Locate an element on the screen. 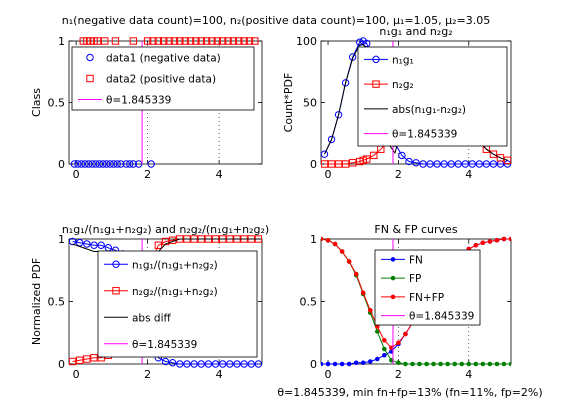 Image resolution: width=561 pixels, height=420 pixels. legend-label: FN is located at coordinates (416, 260).